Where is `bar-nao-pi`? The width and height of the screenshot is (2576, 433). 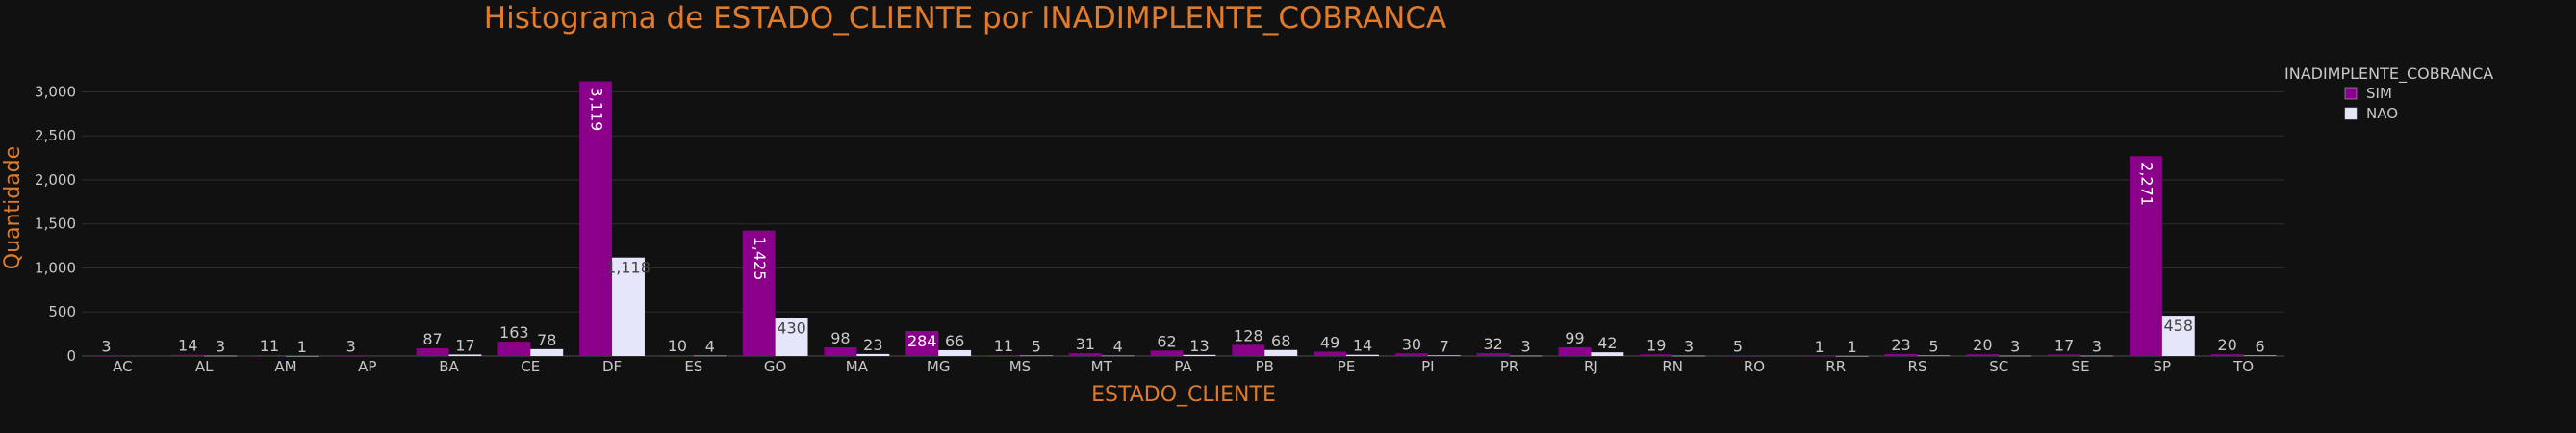 bar-nao-pi is located at coordinates (1444, 355).